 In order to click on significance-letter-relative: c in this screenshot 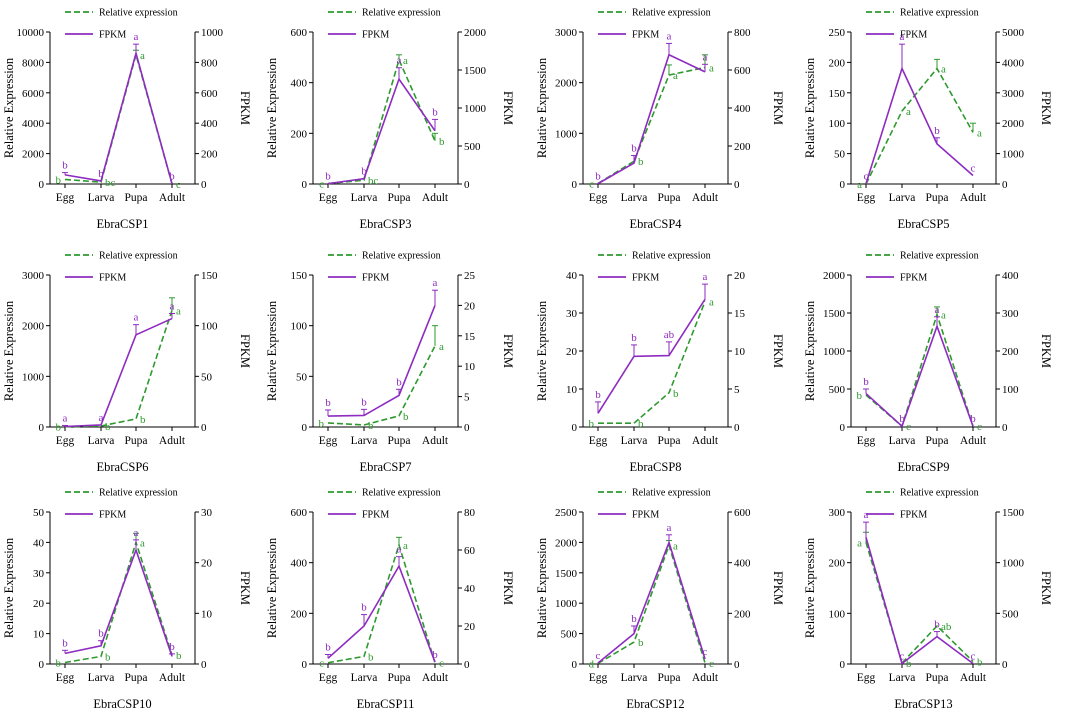, I will do `click(441, 664)`.